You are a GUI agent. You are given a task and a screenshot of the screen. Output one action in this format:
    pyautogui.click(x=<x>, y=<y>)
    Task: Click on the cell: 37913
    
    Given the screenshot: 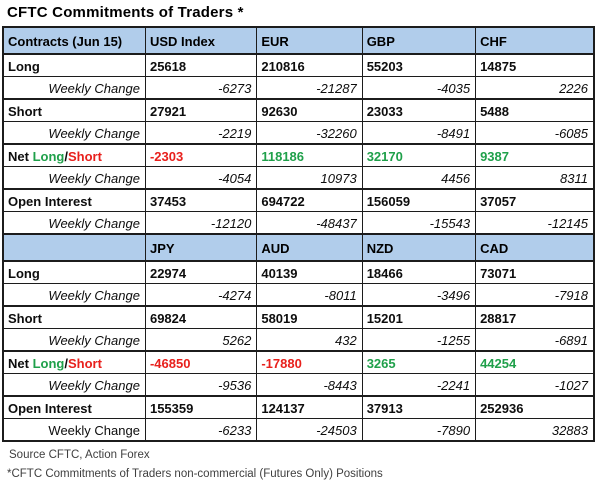 What is the action you would take?
    pyautogui.click(x=419, y=407)
    